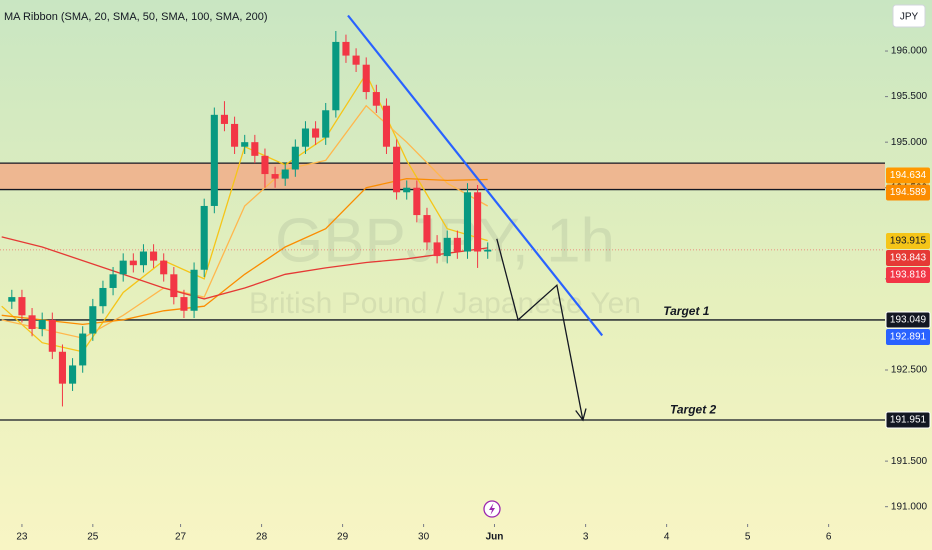 The height and width of the screenshot is (550, 932). I want to click on price-label: 193.818, so click(908, 275).